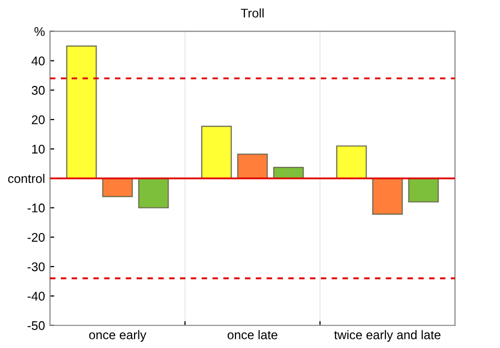  What do you see at coordinates (38, 61) in the screenshot?
I see `y-tick-label: 40` at bounding box center [38, 61].